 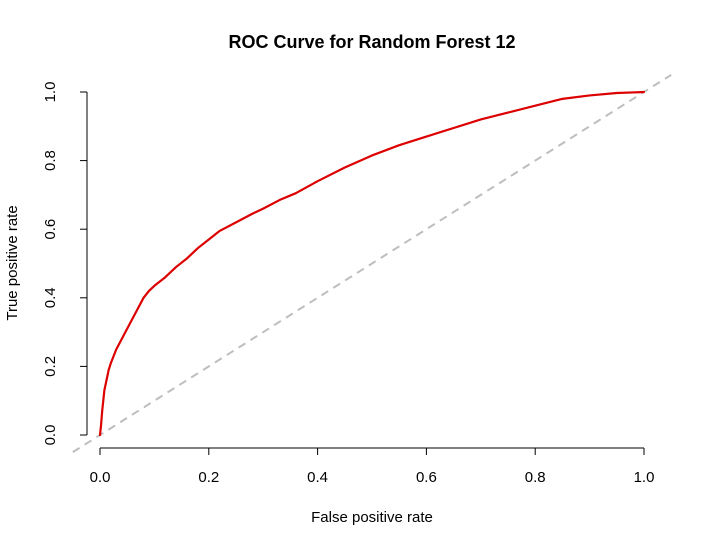 What do you see at coordinates (644, 477) in the screenshot?
I see `x-tick-label: 1.0` at bounding box center [644, 477].